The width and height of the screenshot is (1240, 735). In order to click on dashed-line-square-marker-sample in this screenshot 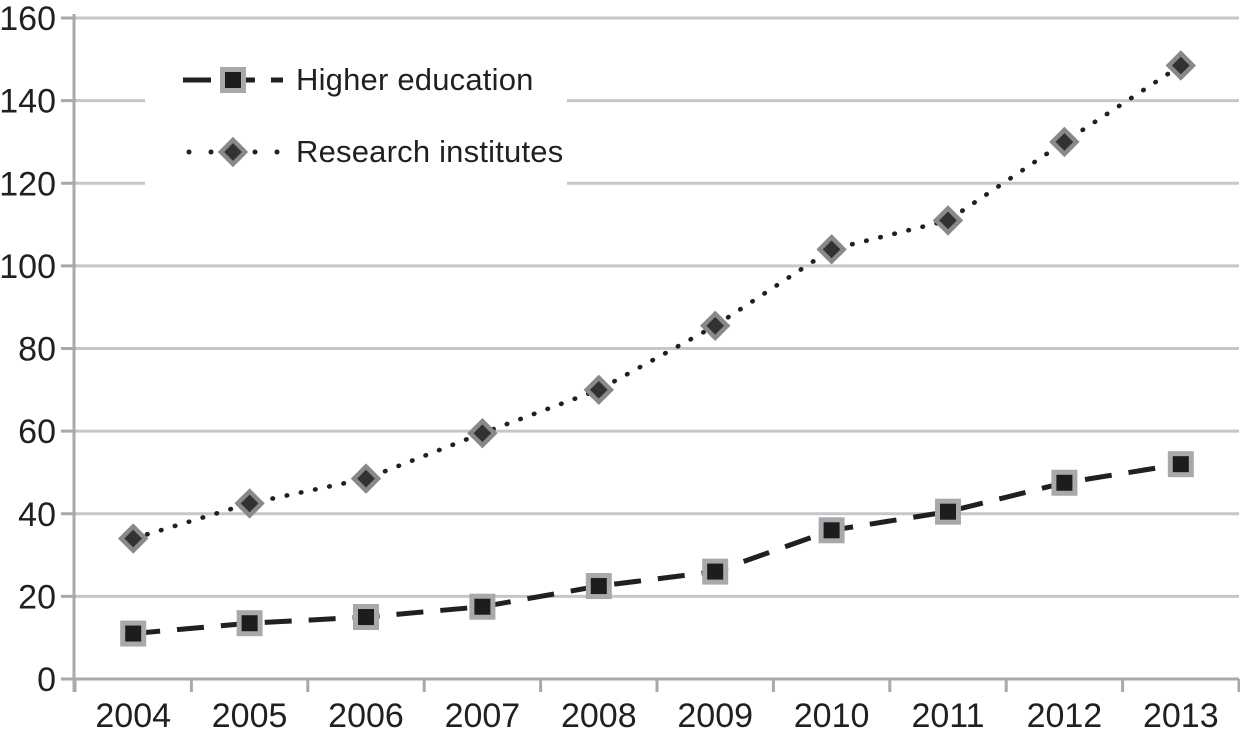, I will do `click(233, 80)`.